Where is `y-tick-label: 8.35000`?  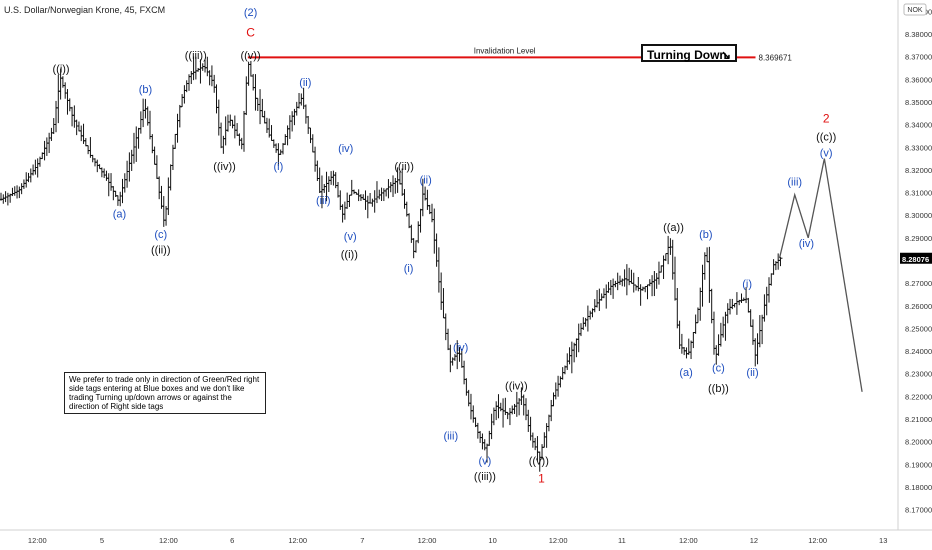
y-tick-label: 8.35000 is located at coordinates (918, 102).